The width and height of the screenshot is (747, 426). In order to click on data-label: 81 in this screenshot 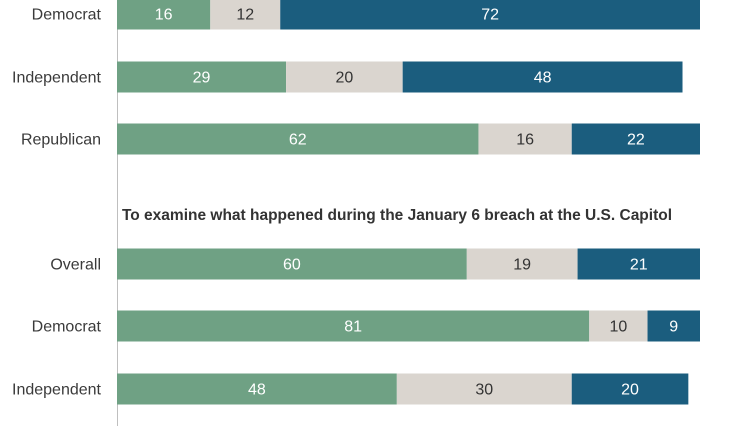, I will do `click(353, 327)`.